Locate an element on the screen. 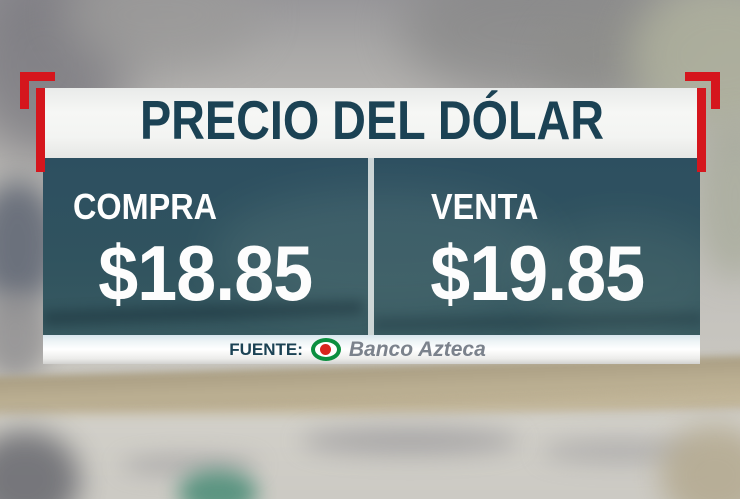 This screenshot has width=740, height=499. buy-label: COMPRA is located at coordinates (145, 206).